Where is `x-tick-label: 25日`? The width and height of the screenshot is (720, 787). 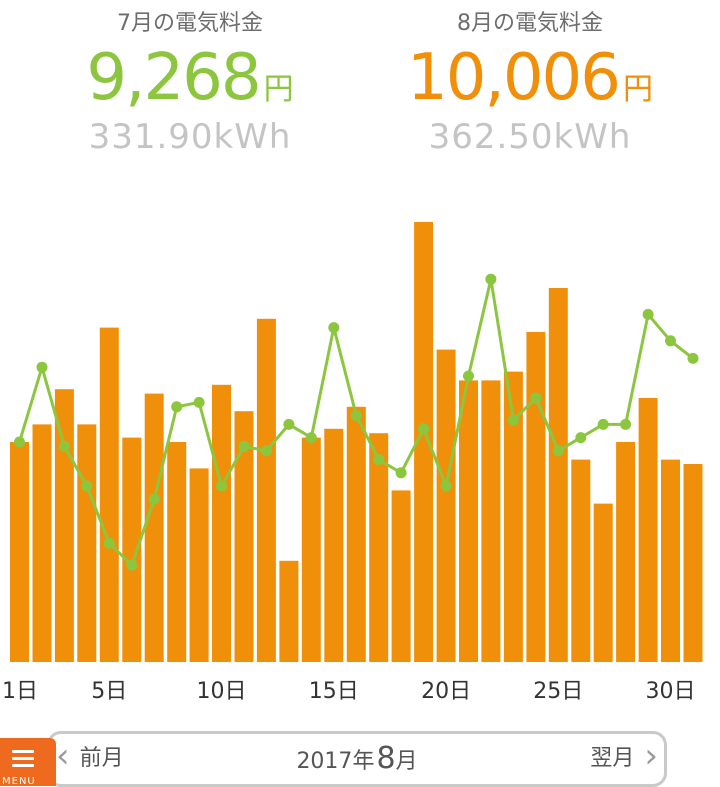
x-tick-label: 25日 is located at coordinates (558, 691).